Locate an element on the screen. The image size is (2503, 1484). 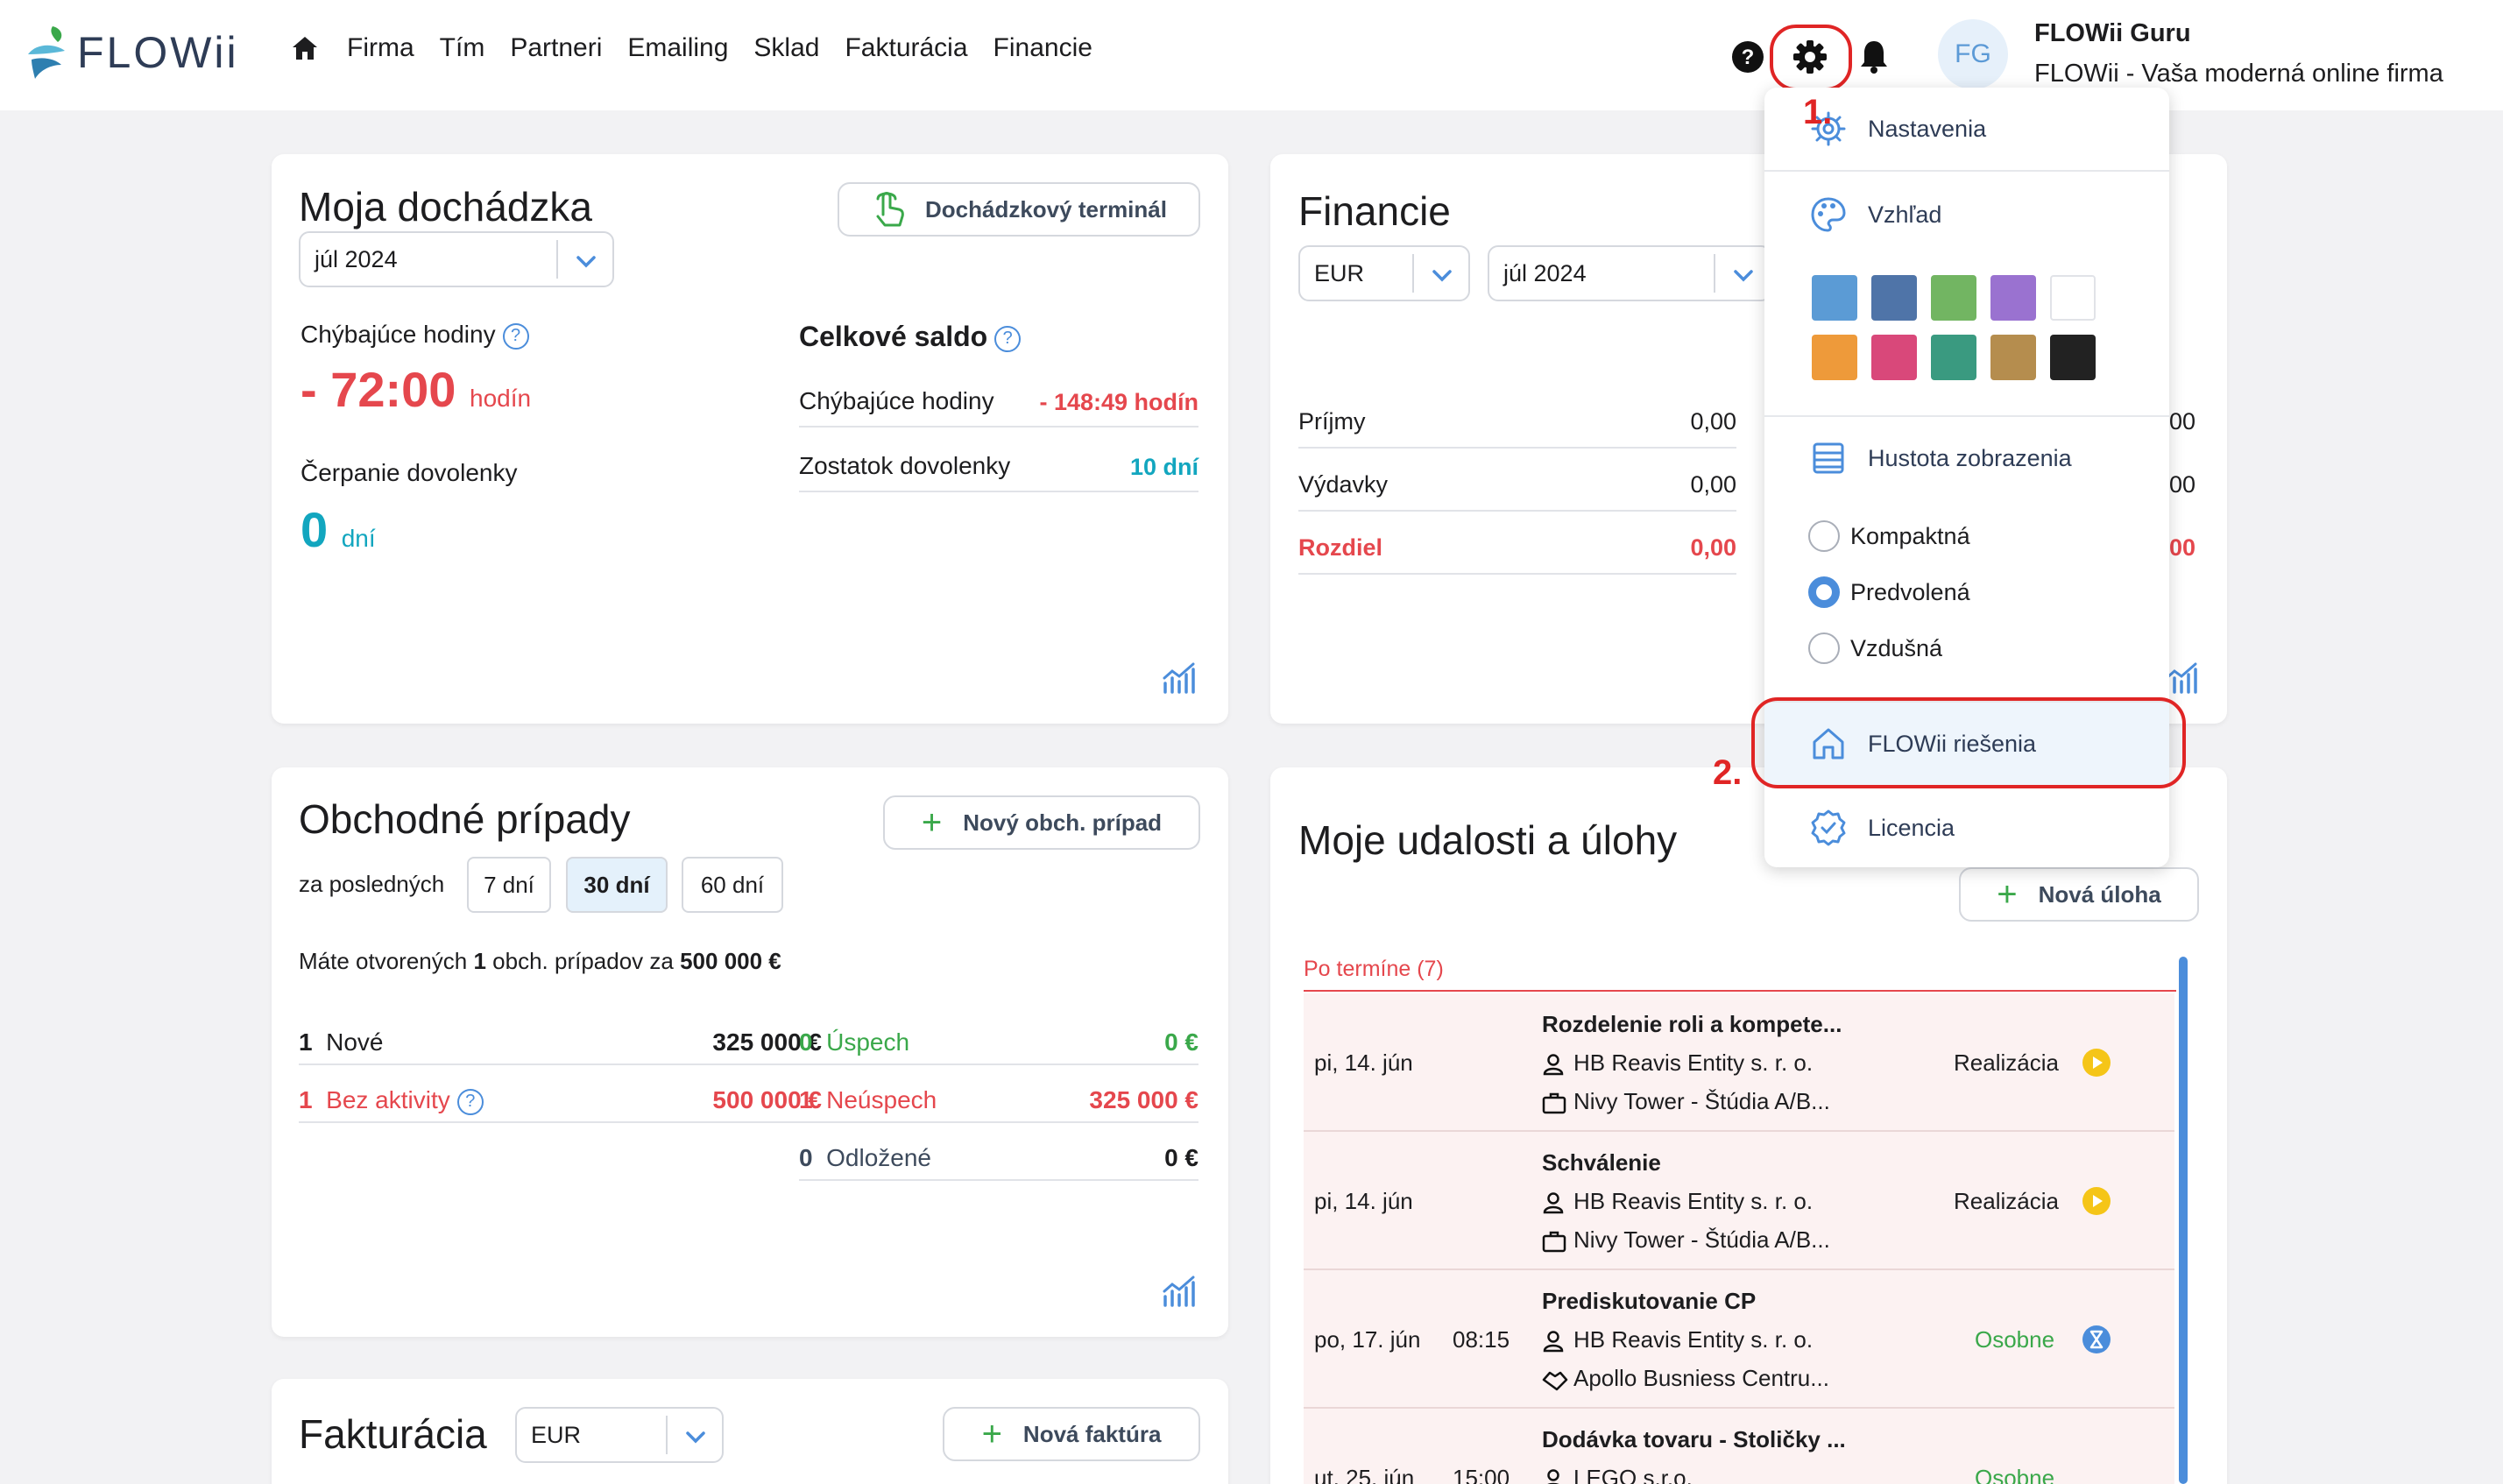
menu-item-license: Licencia is located at coordinates (1881, 828).